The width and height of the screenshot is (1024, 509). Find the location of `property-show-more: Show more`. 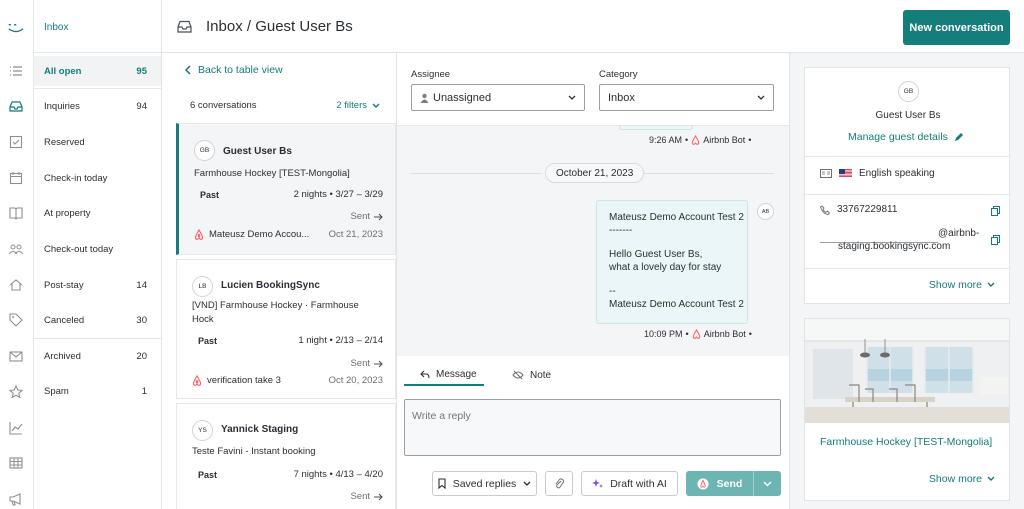

property-show-more: Show more is located at coordinates (962, 479).